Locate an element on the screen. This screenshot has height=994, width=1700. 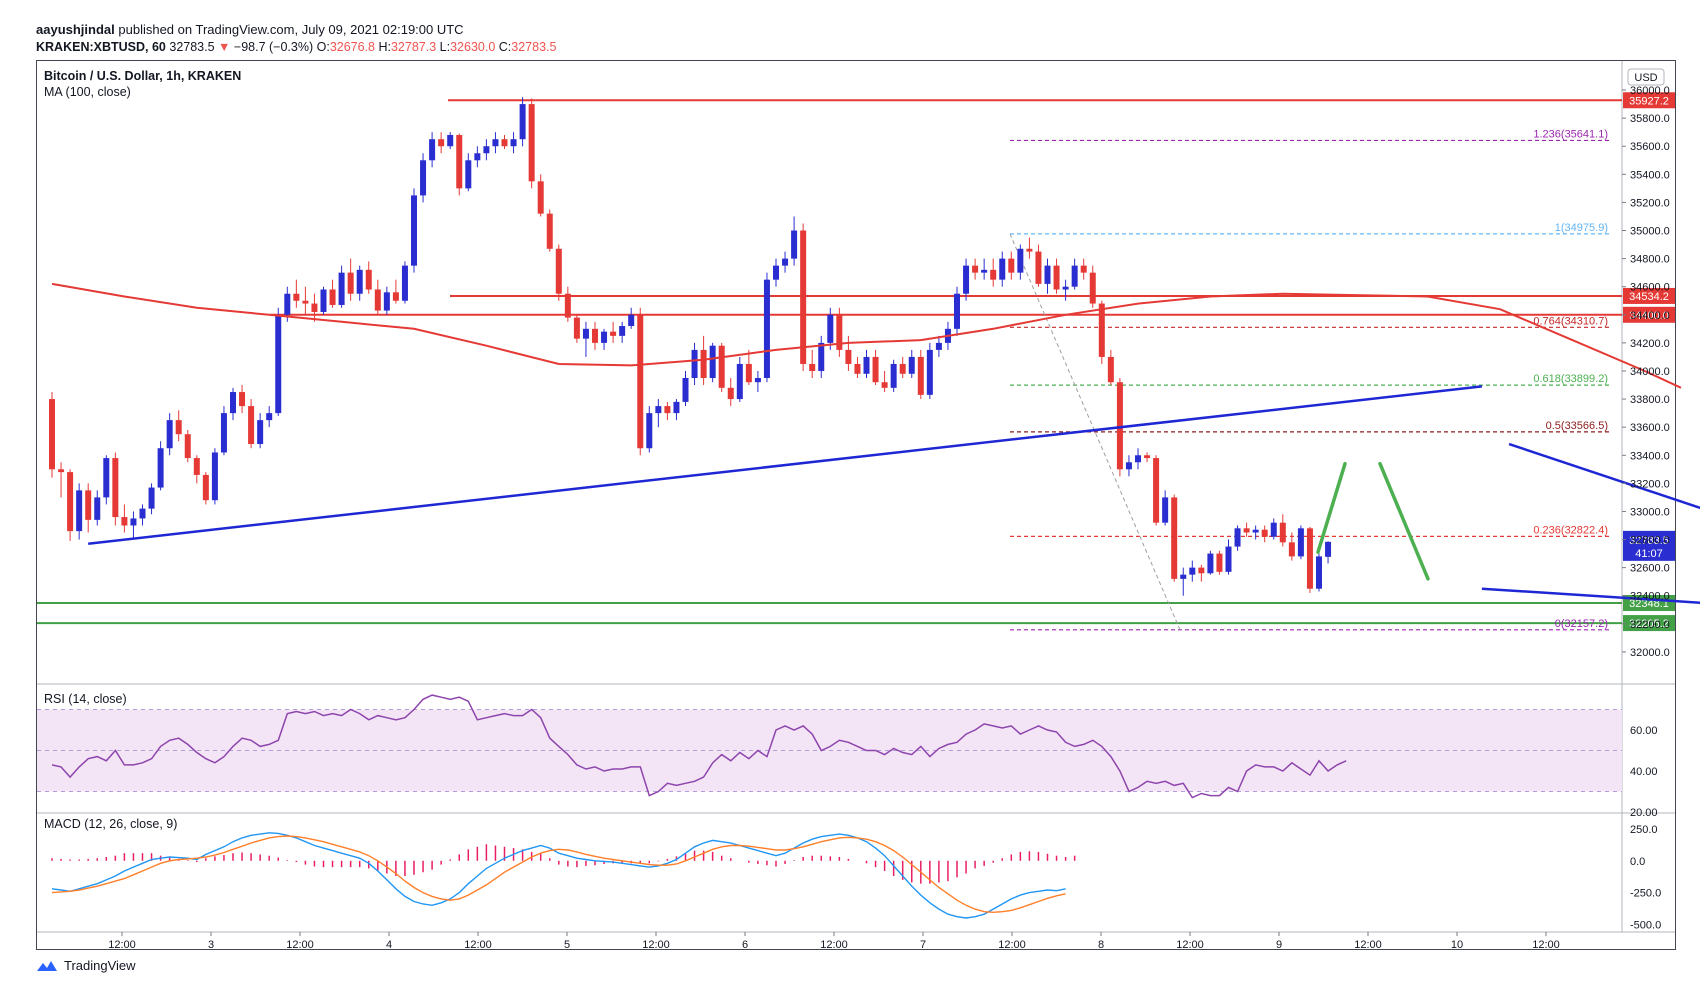
price-tick-label: 34800.0 is located at coordinates (1650, 260).